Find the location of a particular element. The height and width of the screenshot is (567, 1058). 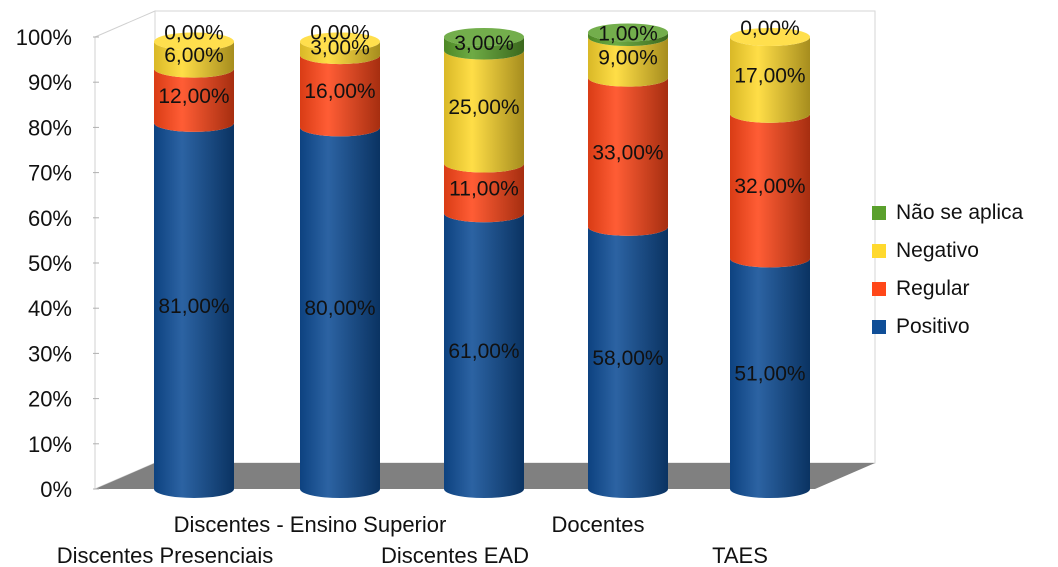

y-tick-label: 80% is located at coordinates (50, 127).